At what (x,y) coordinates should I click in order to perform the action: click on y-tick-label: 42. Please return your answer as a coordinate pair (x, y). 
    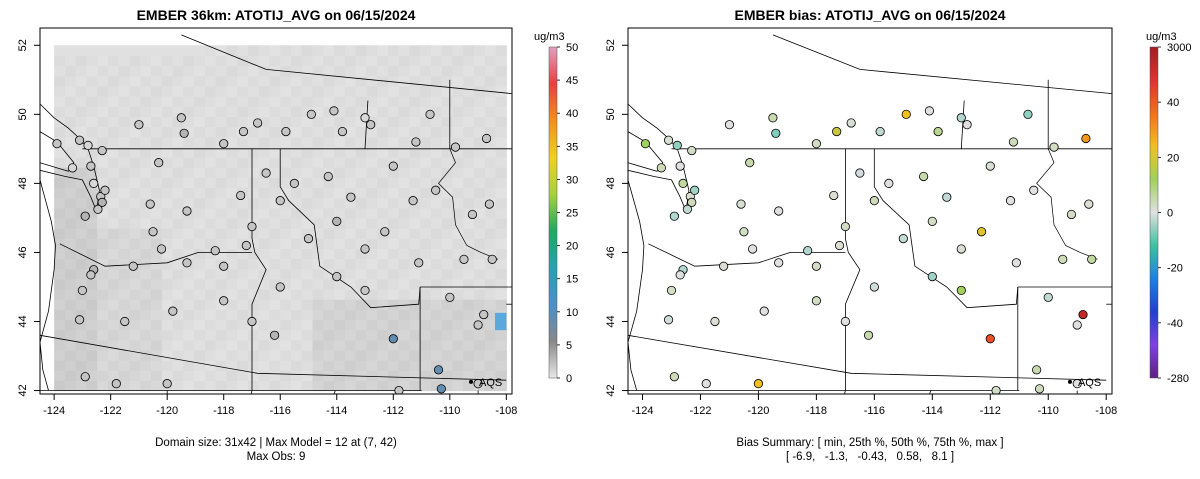
    Looking at the image, I should click on (611, 390).